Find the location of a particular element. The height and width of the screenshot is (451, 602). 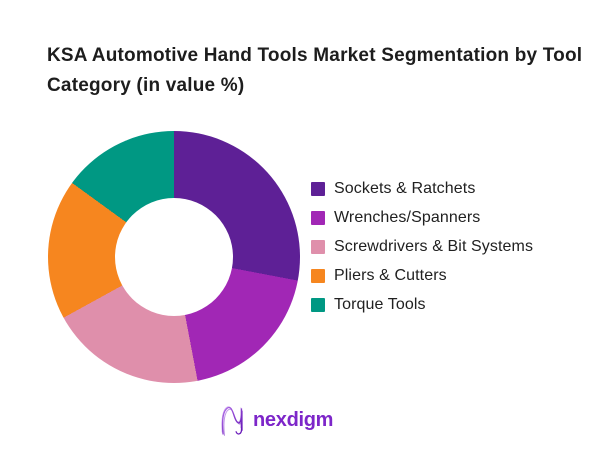

donut-hole is located at coordinates (174, 257).